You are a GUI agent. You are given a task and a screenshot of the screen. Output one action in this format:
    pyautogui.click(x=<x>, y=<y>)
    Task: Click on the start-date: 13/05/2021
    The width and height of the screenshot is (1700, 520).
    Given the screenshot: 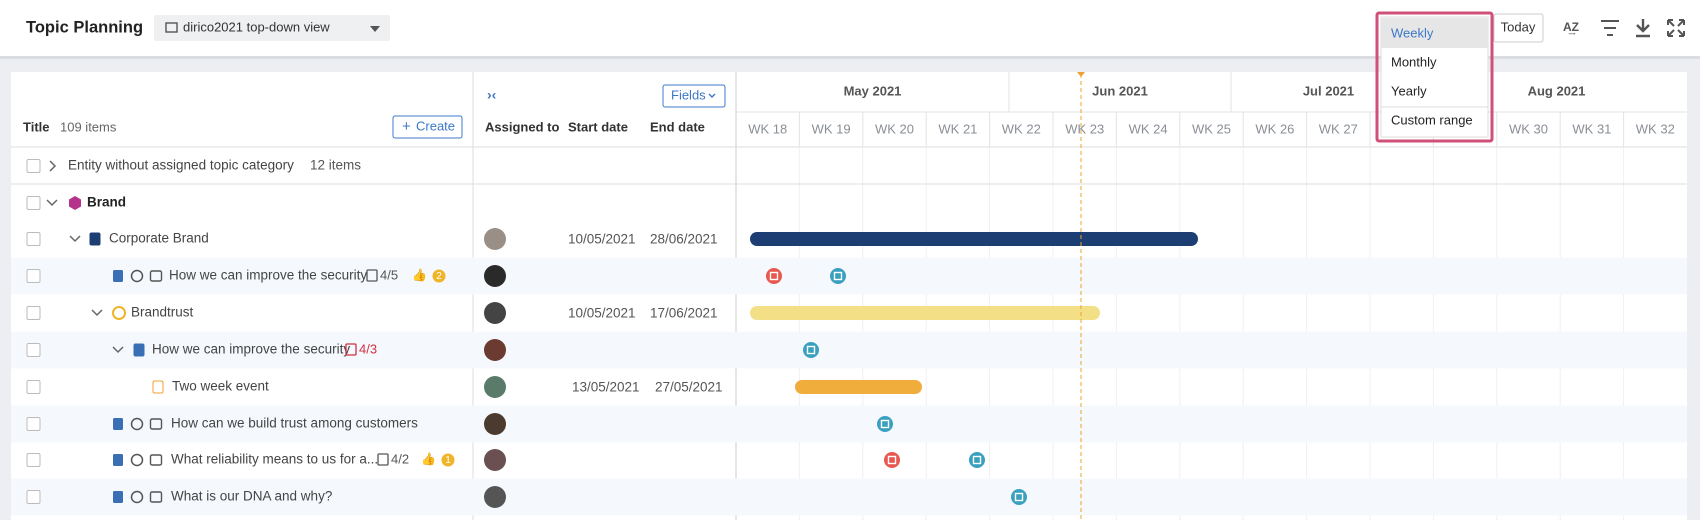 What is the action you would take?
    pyautogui.click(x=606, y=387)
    